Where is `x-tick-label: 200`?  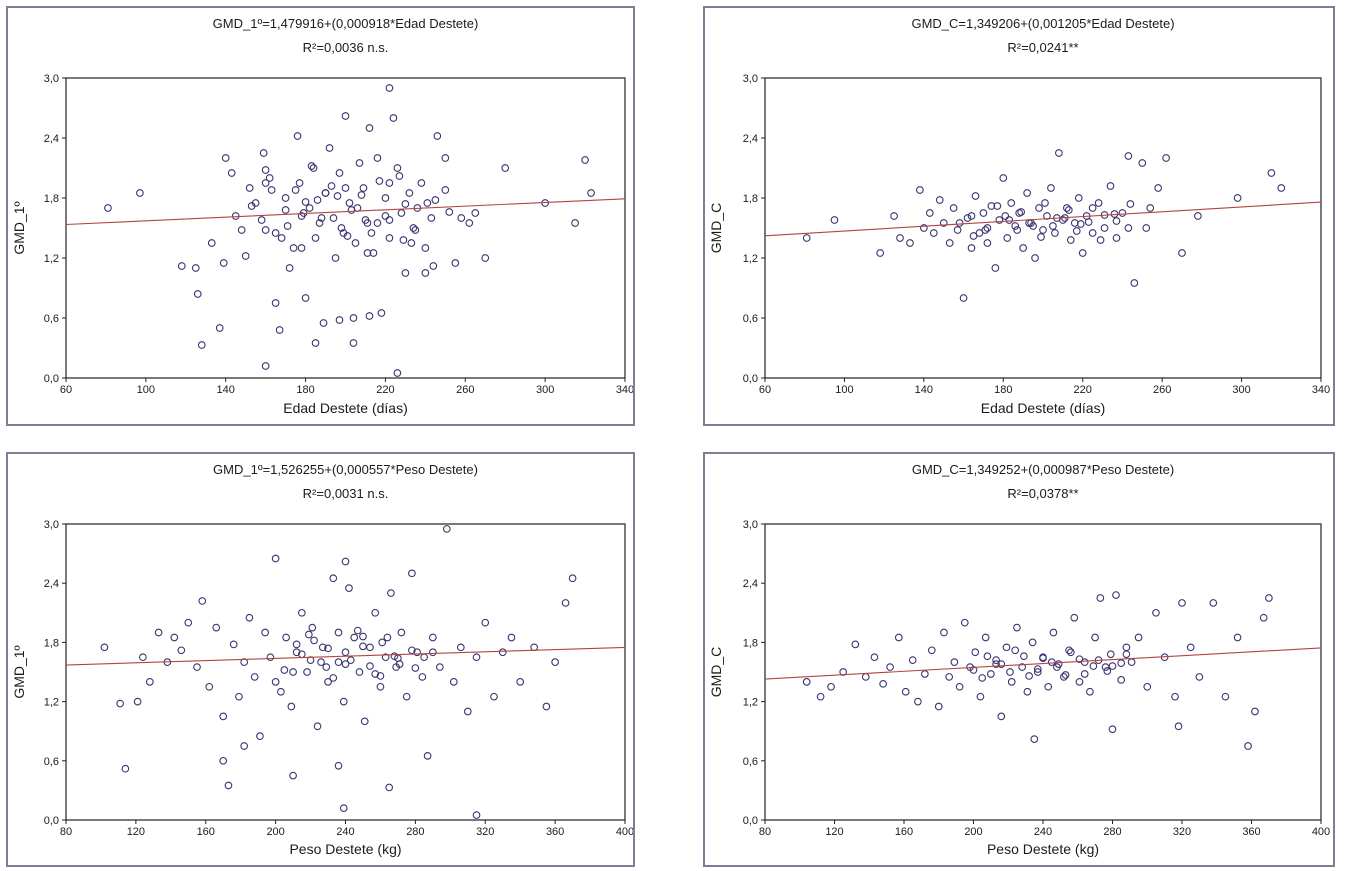
x-tick-label: 200 is located at coordinates (275, 832).